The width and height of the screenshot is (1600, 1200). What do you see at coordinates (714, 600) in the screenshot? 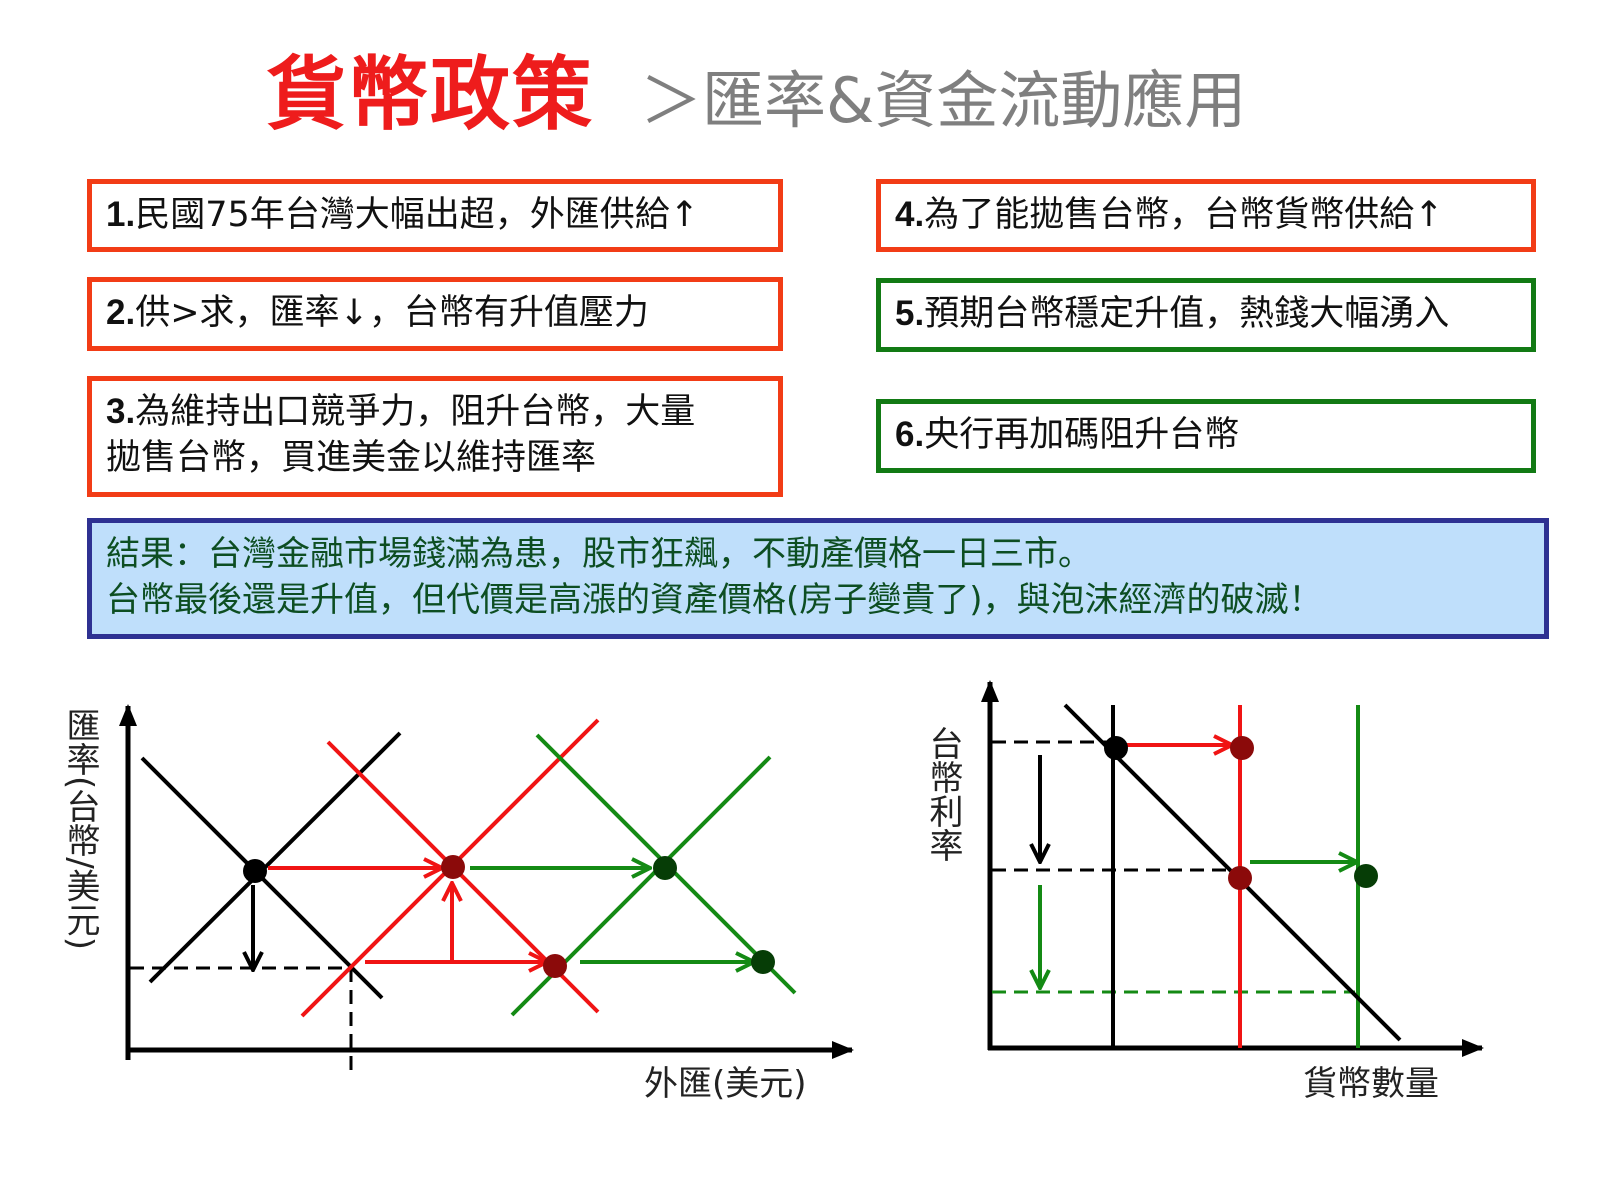
I see `result-line-2: 台幣最後還是升值，但代價是高漲的資產價格(房子變貴了)，與泡沫經濟的破滅！` at bounding box center [714, 600].